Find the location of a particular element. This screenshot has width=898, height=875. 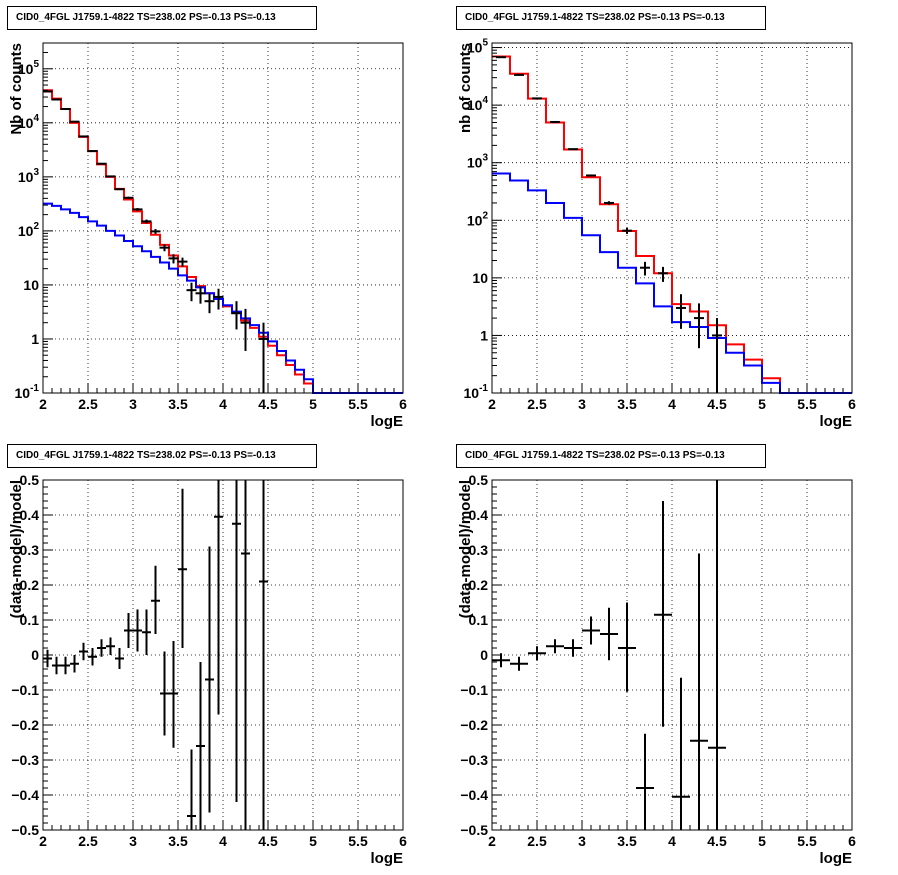

y-tick-label: −0.5 is located at coordinates (25, 830).